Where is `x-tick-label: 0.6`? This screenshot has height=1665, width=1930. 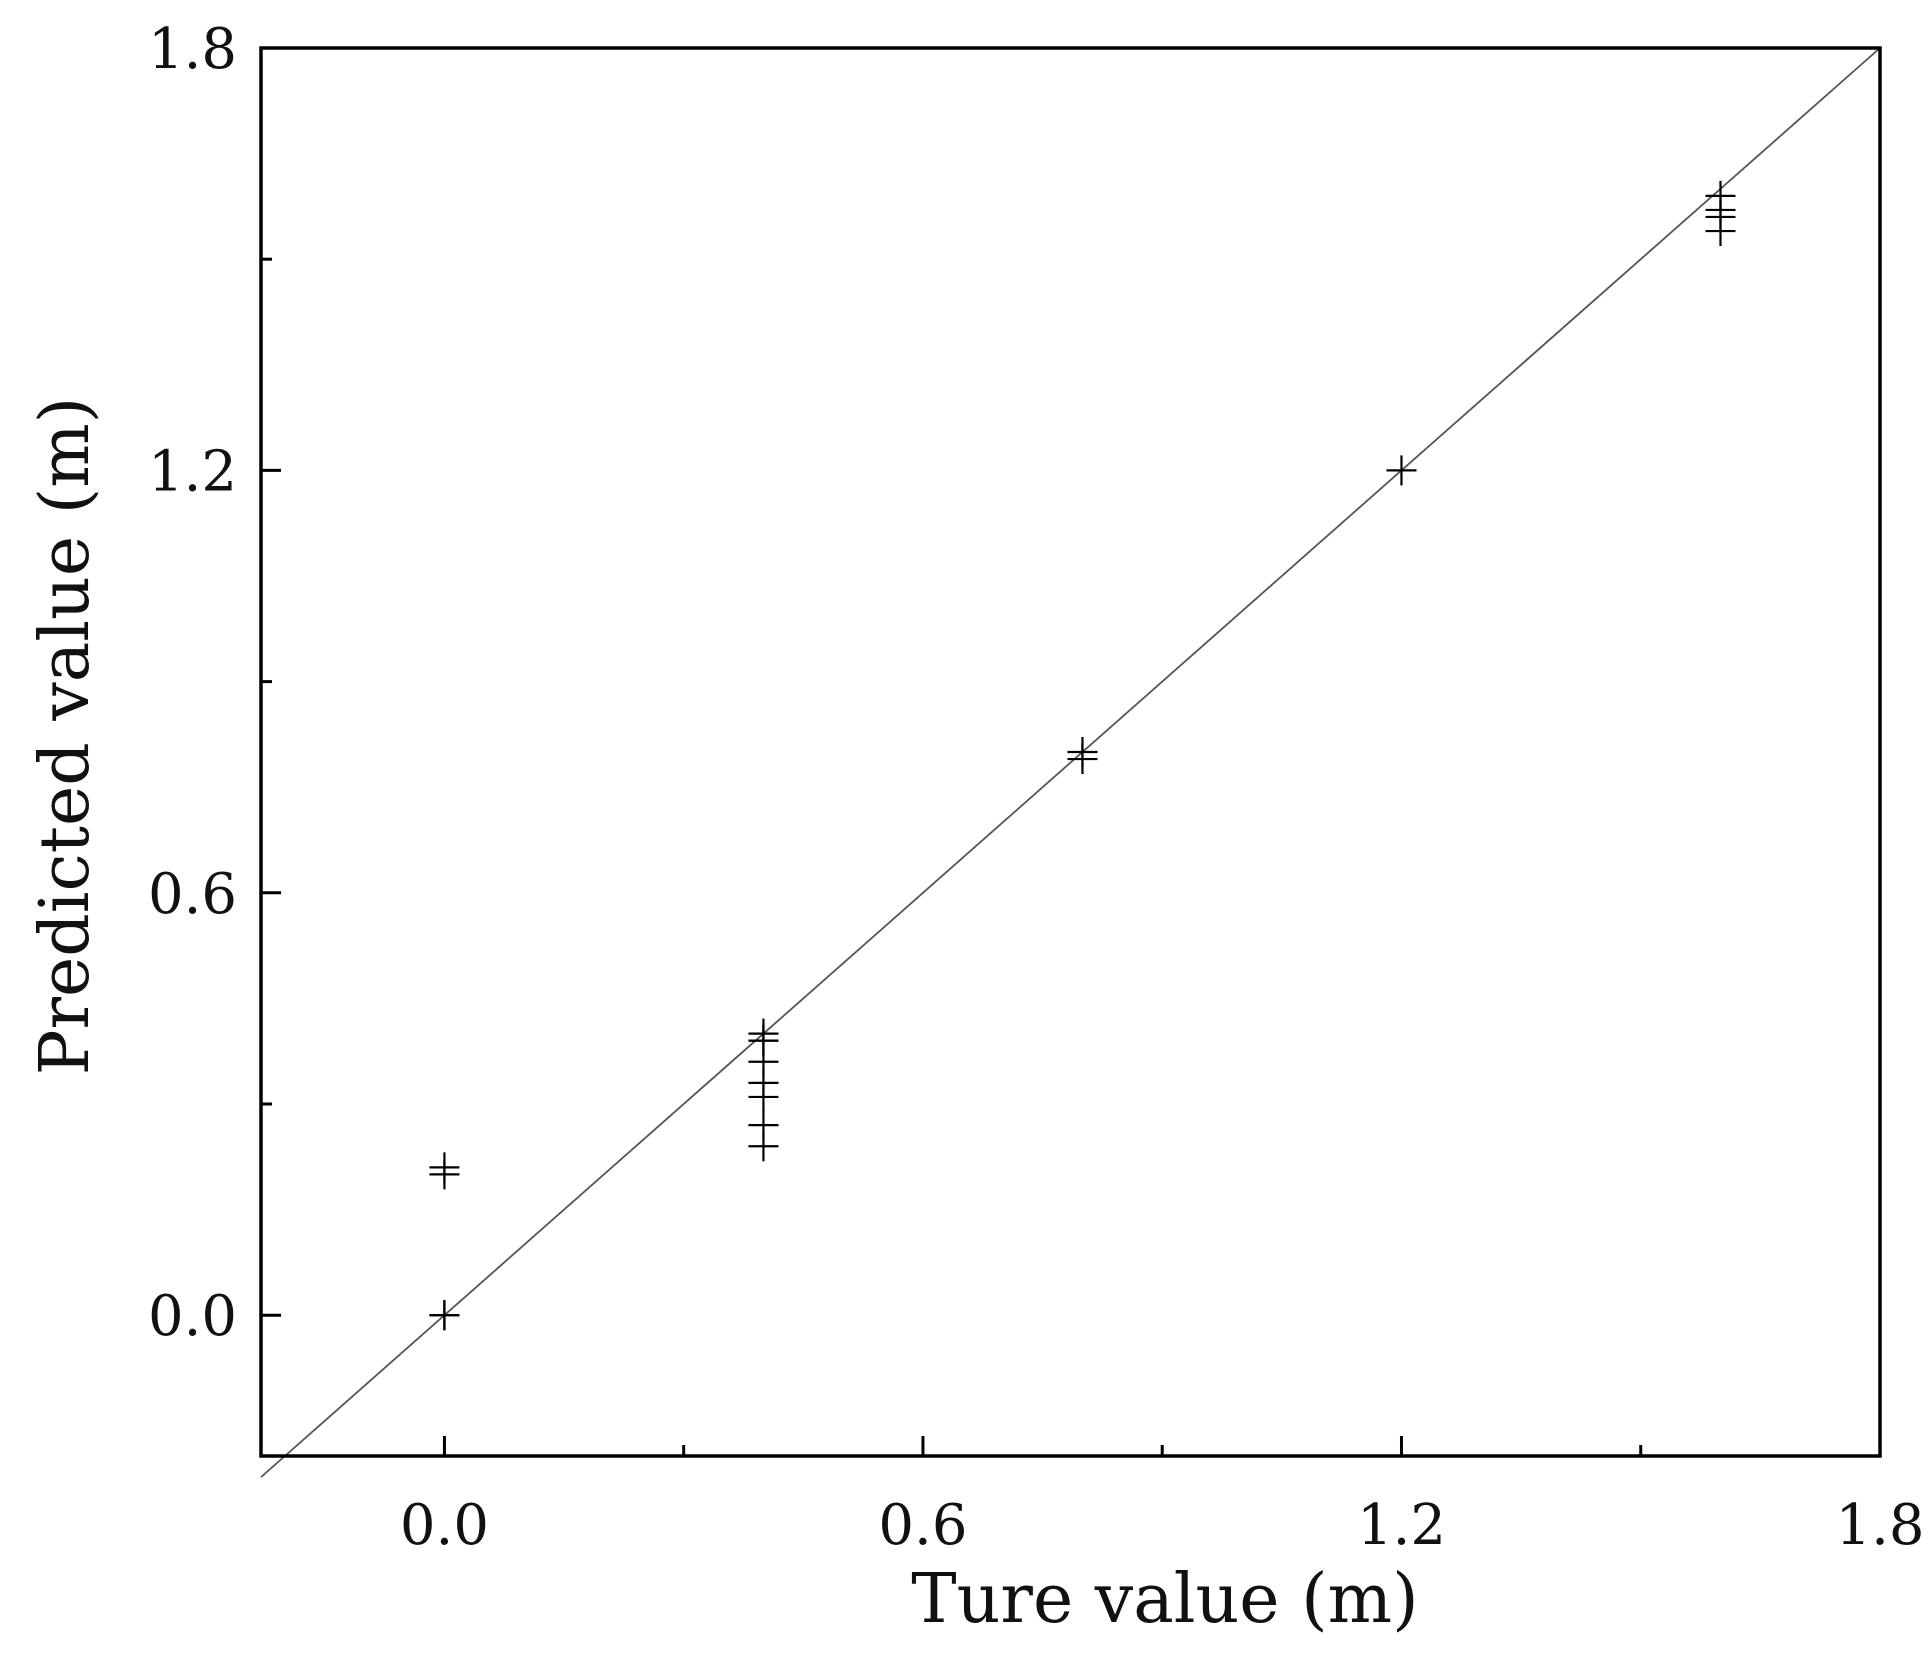
x-tick-label: 0.6 is located at coordinates (922, 1525).